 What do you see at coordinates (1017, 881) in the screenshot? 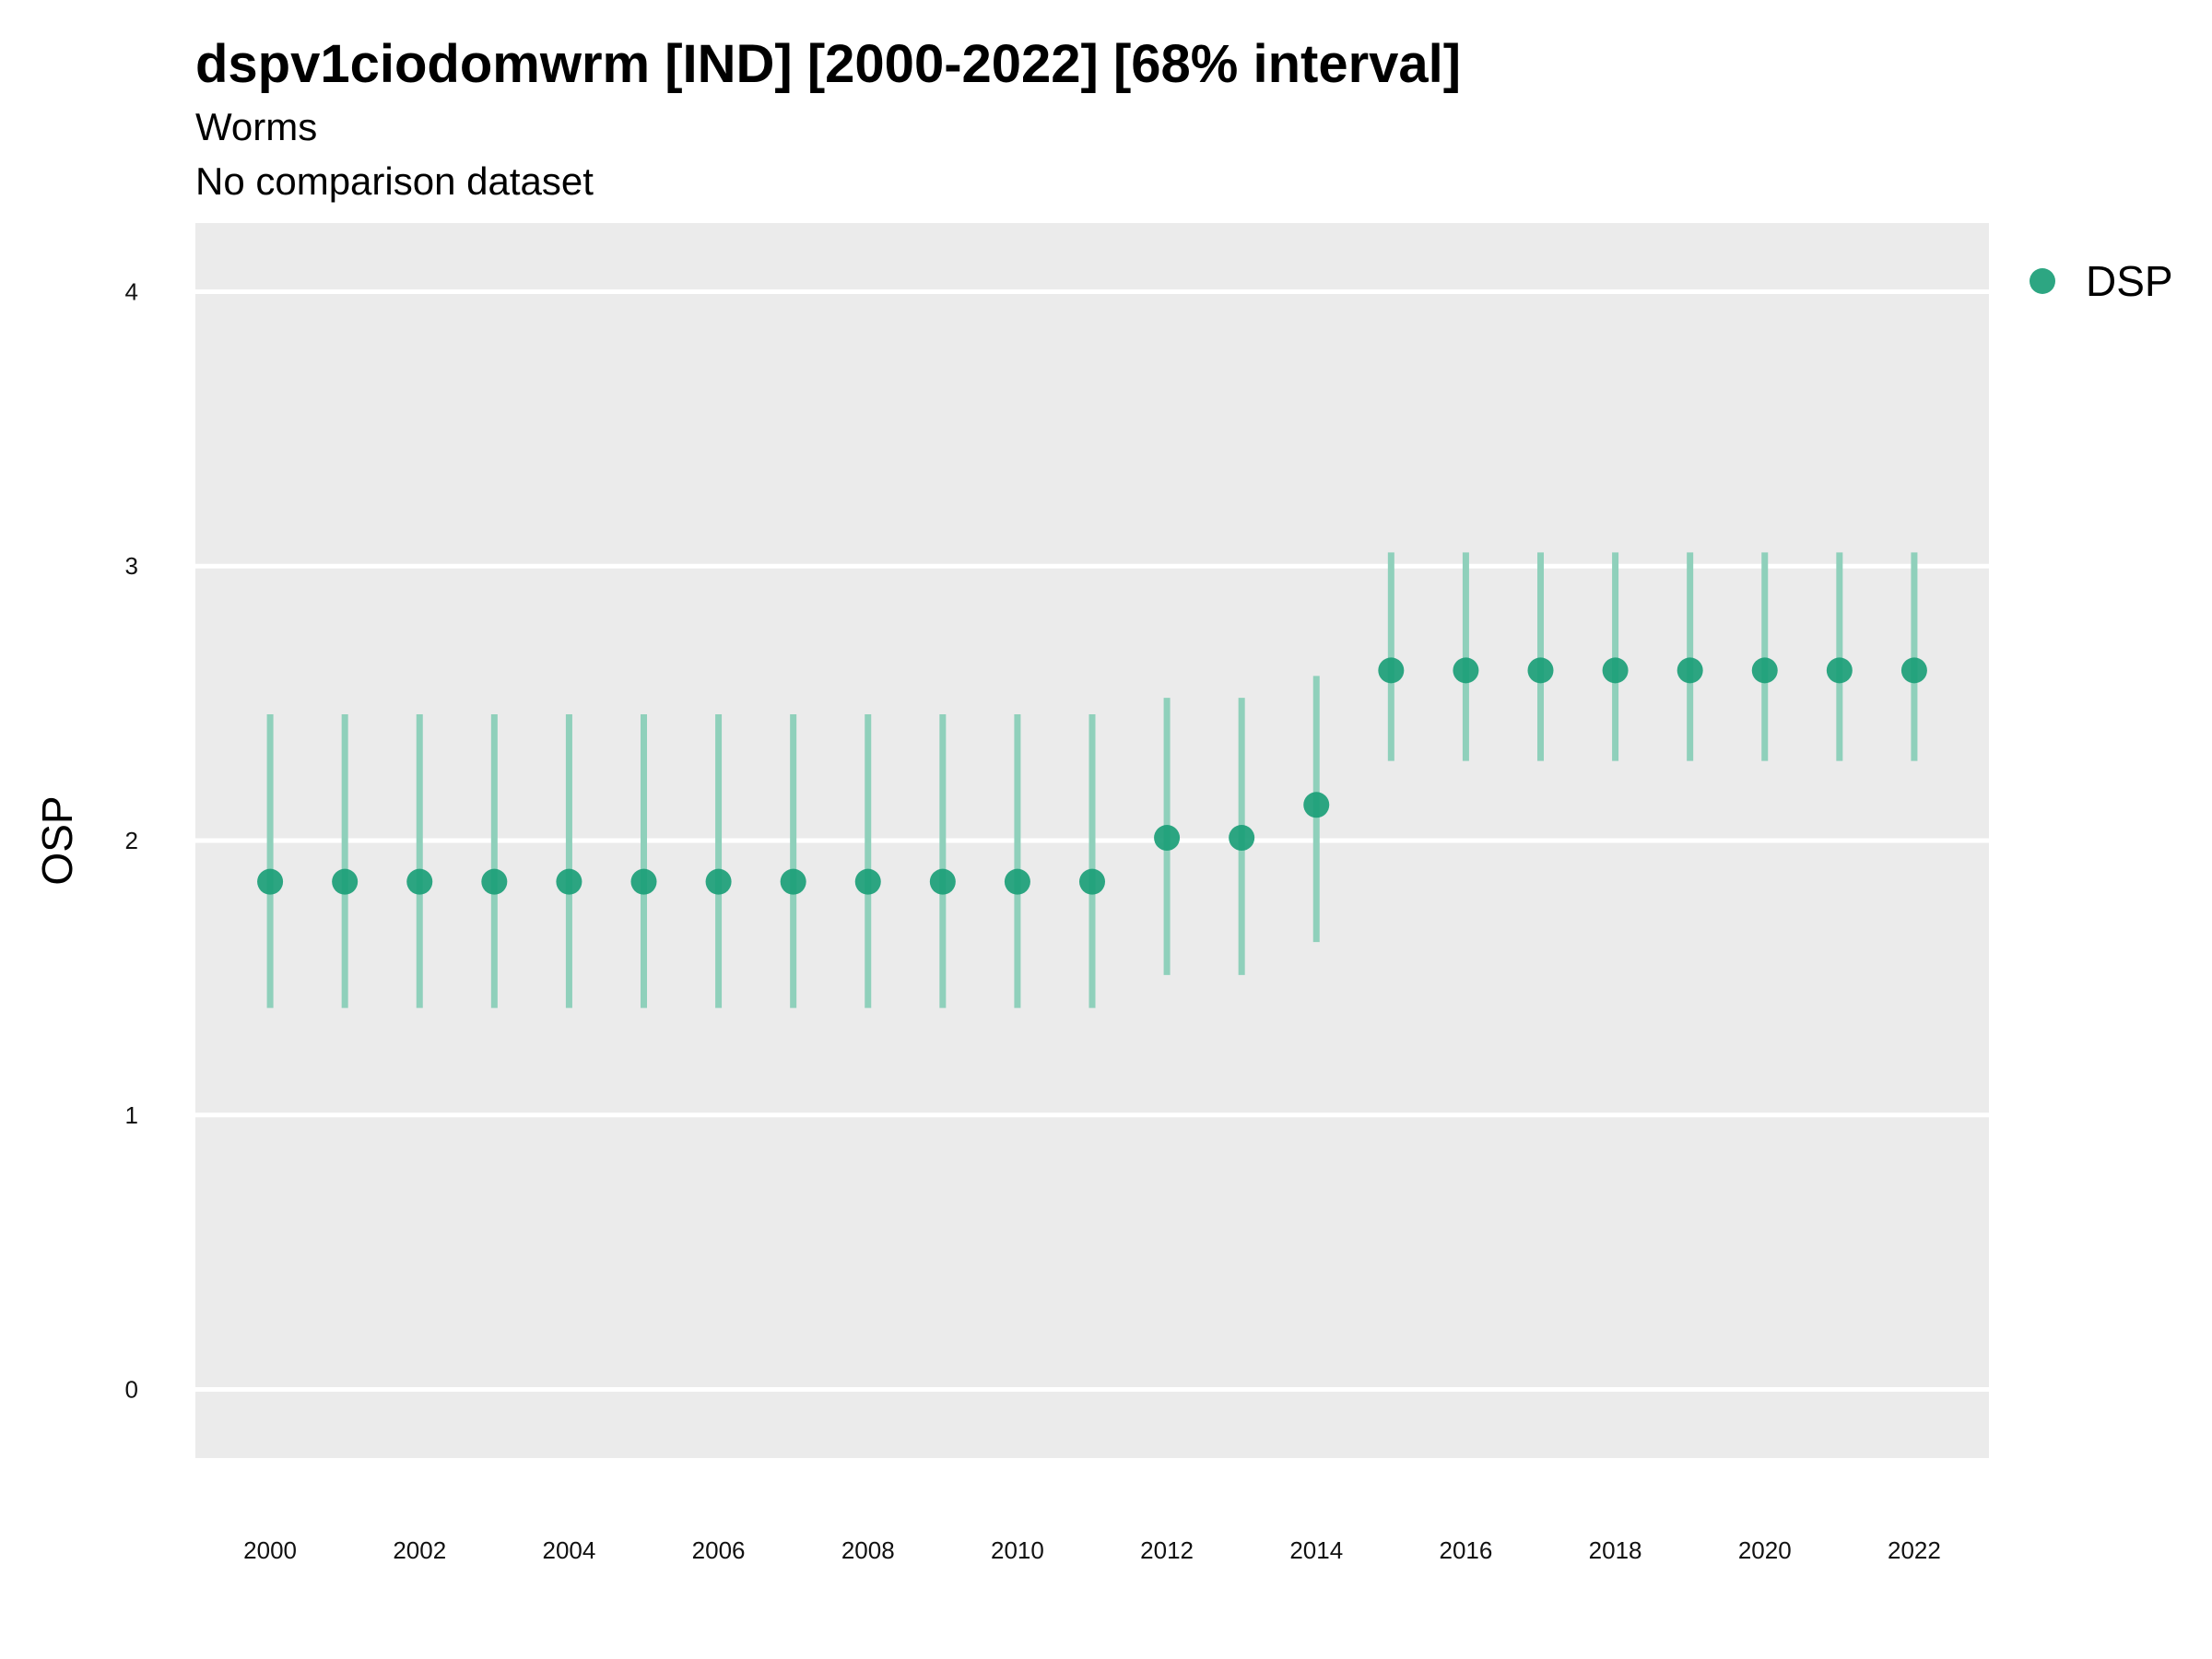
I see `data-point-2010` at bounding box center [1017, 881].